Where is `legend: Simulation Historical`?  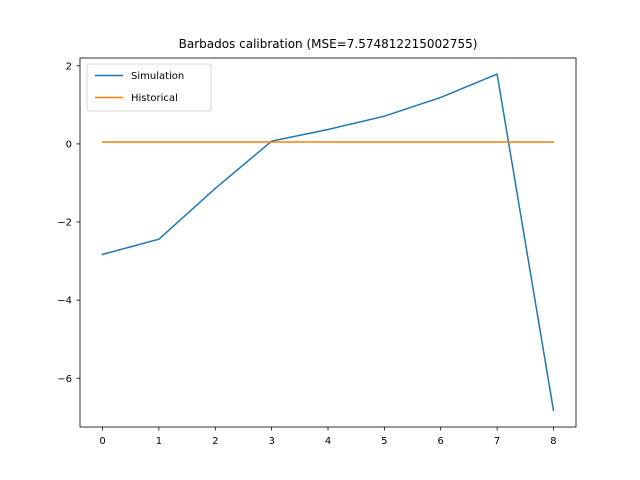
legend: Simulation Historical is located at coordinates (149, 87).